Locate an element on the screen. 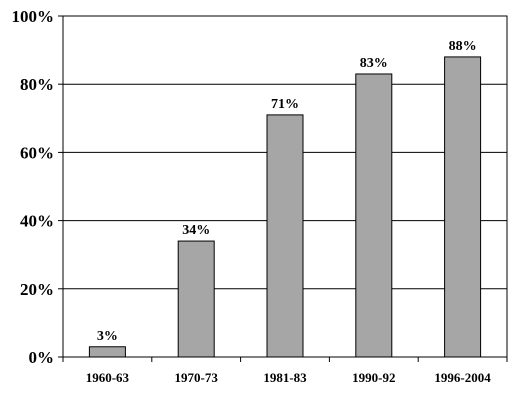  y-tick-label: 20% is located at coordinates (37, 289).